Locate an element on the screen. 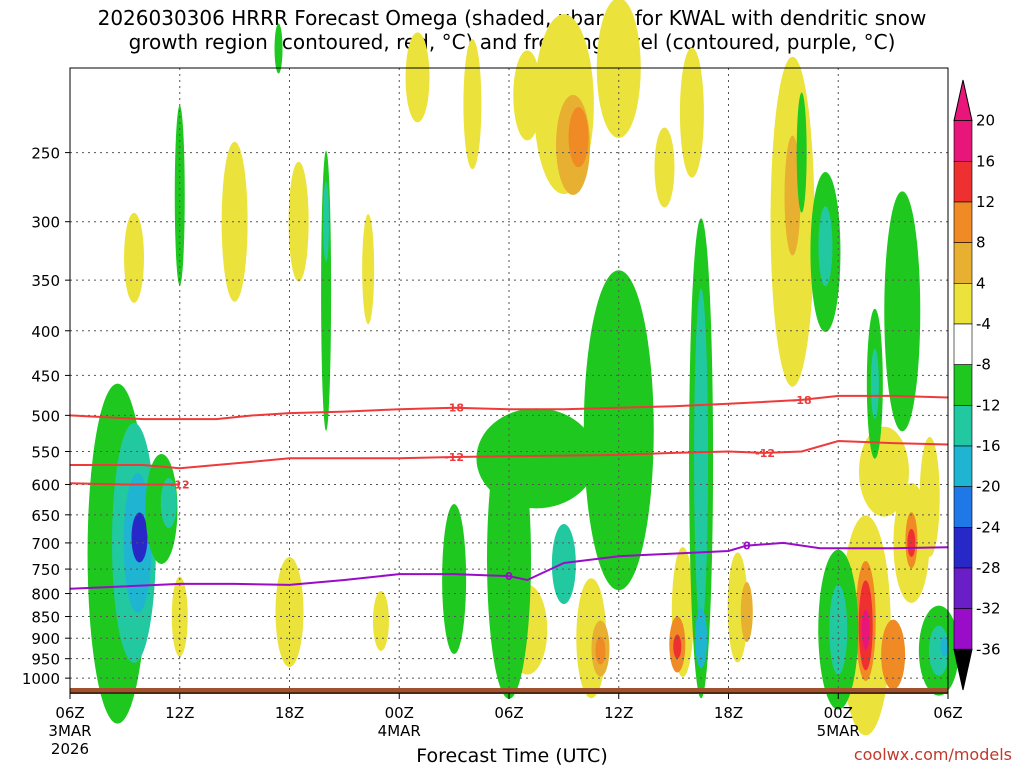 The height and width of the screenshot is (768, 1024). contour-0C is located at coordinates (509, 565).